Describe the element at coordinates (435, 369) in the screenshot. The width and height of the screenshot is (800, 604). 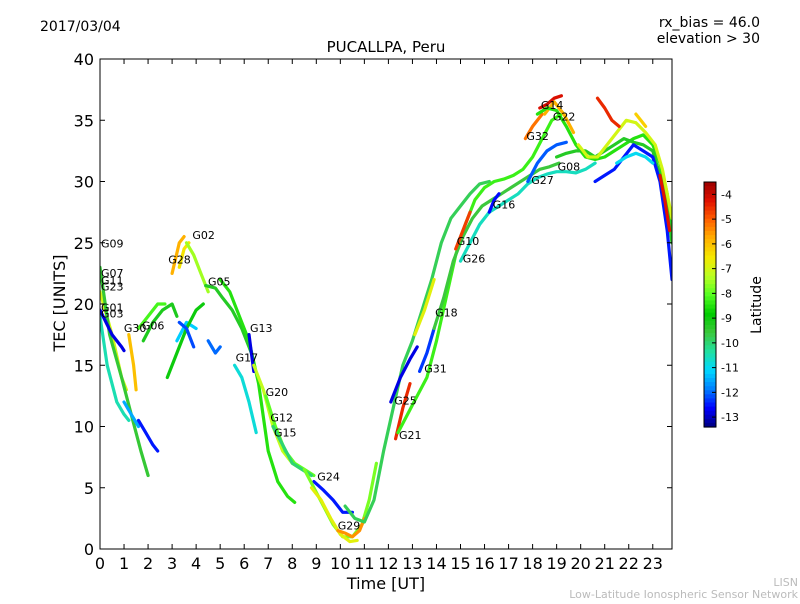
I see `satellite-label: G31` at that location.